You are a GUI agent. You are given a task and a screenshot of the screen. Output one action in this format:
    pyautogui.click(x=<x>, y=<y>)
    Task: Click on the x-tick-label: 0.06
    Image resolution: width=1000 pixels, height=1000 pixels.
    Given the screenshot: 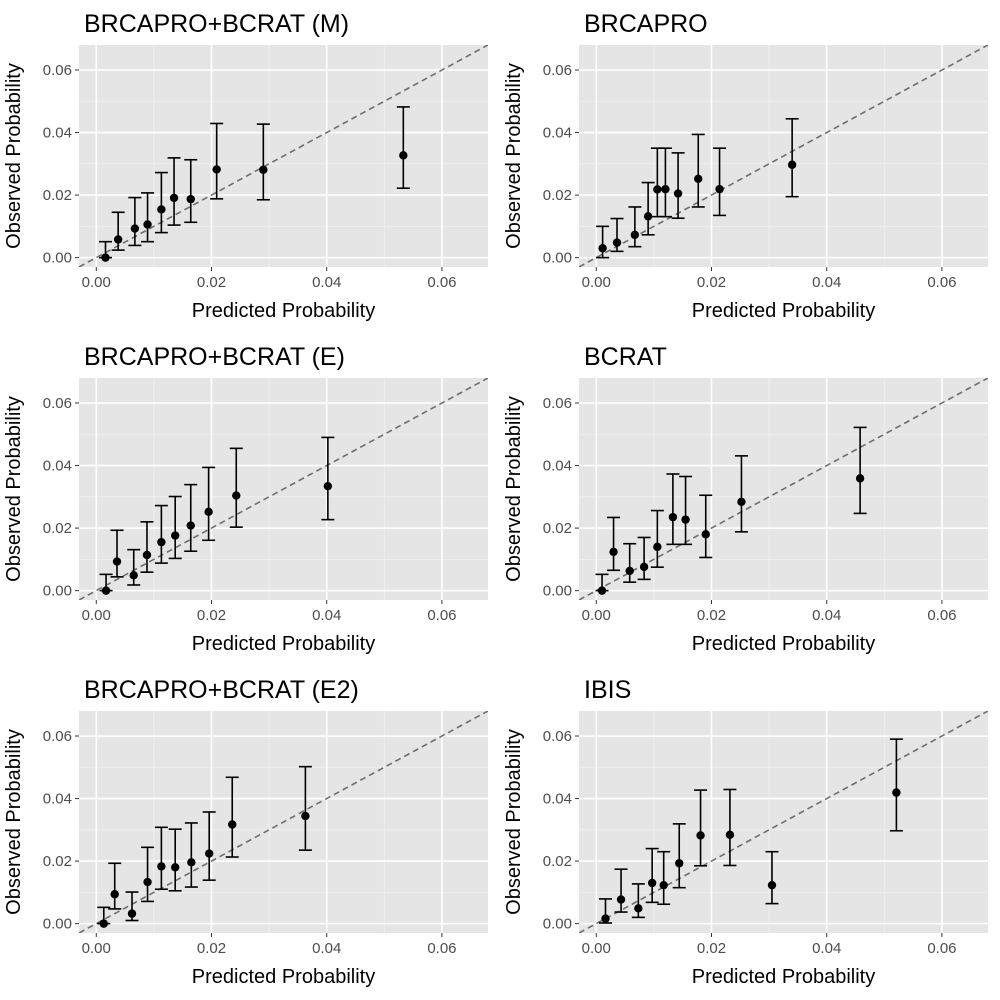 What is the action you would take?
    pyautogui.click(x=441, y=948)
    